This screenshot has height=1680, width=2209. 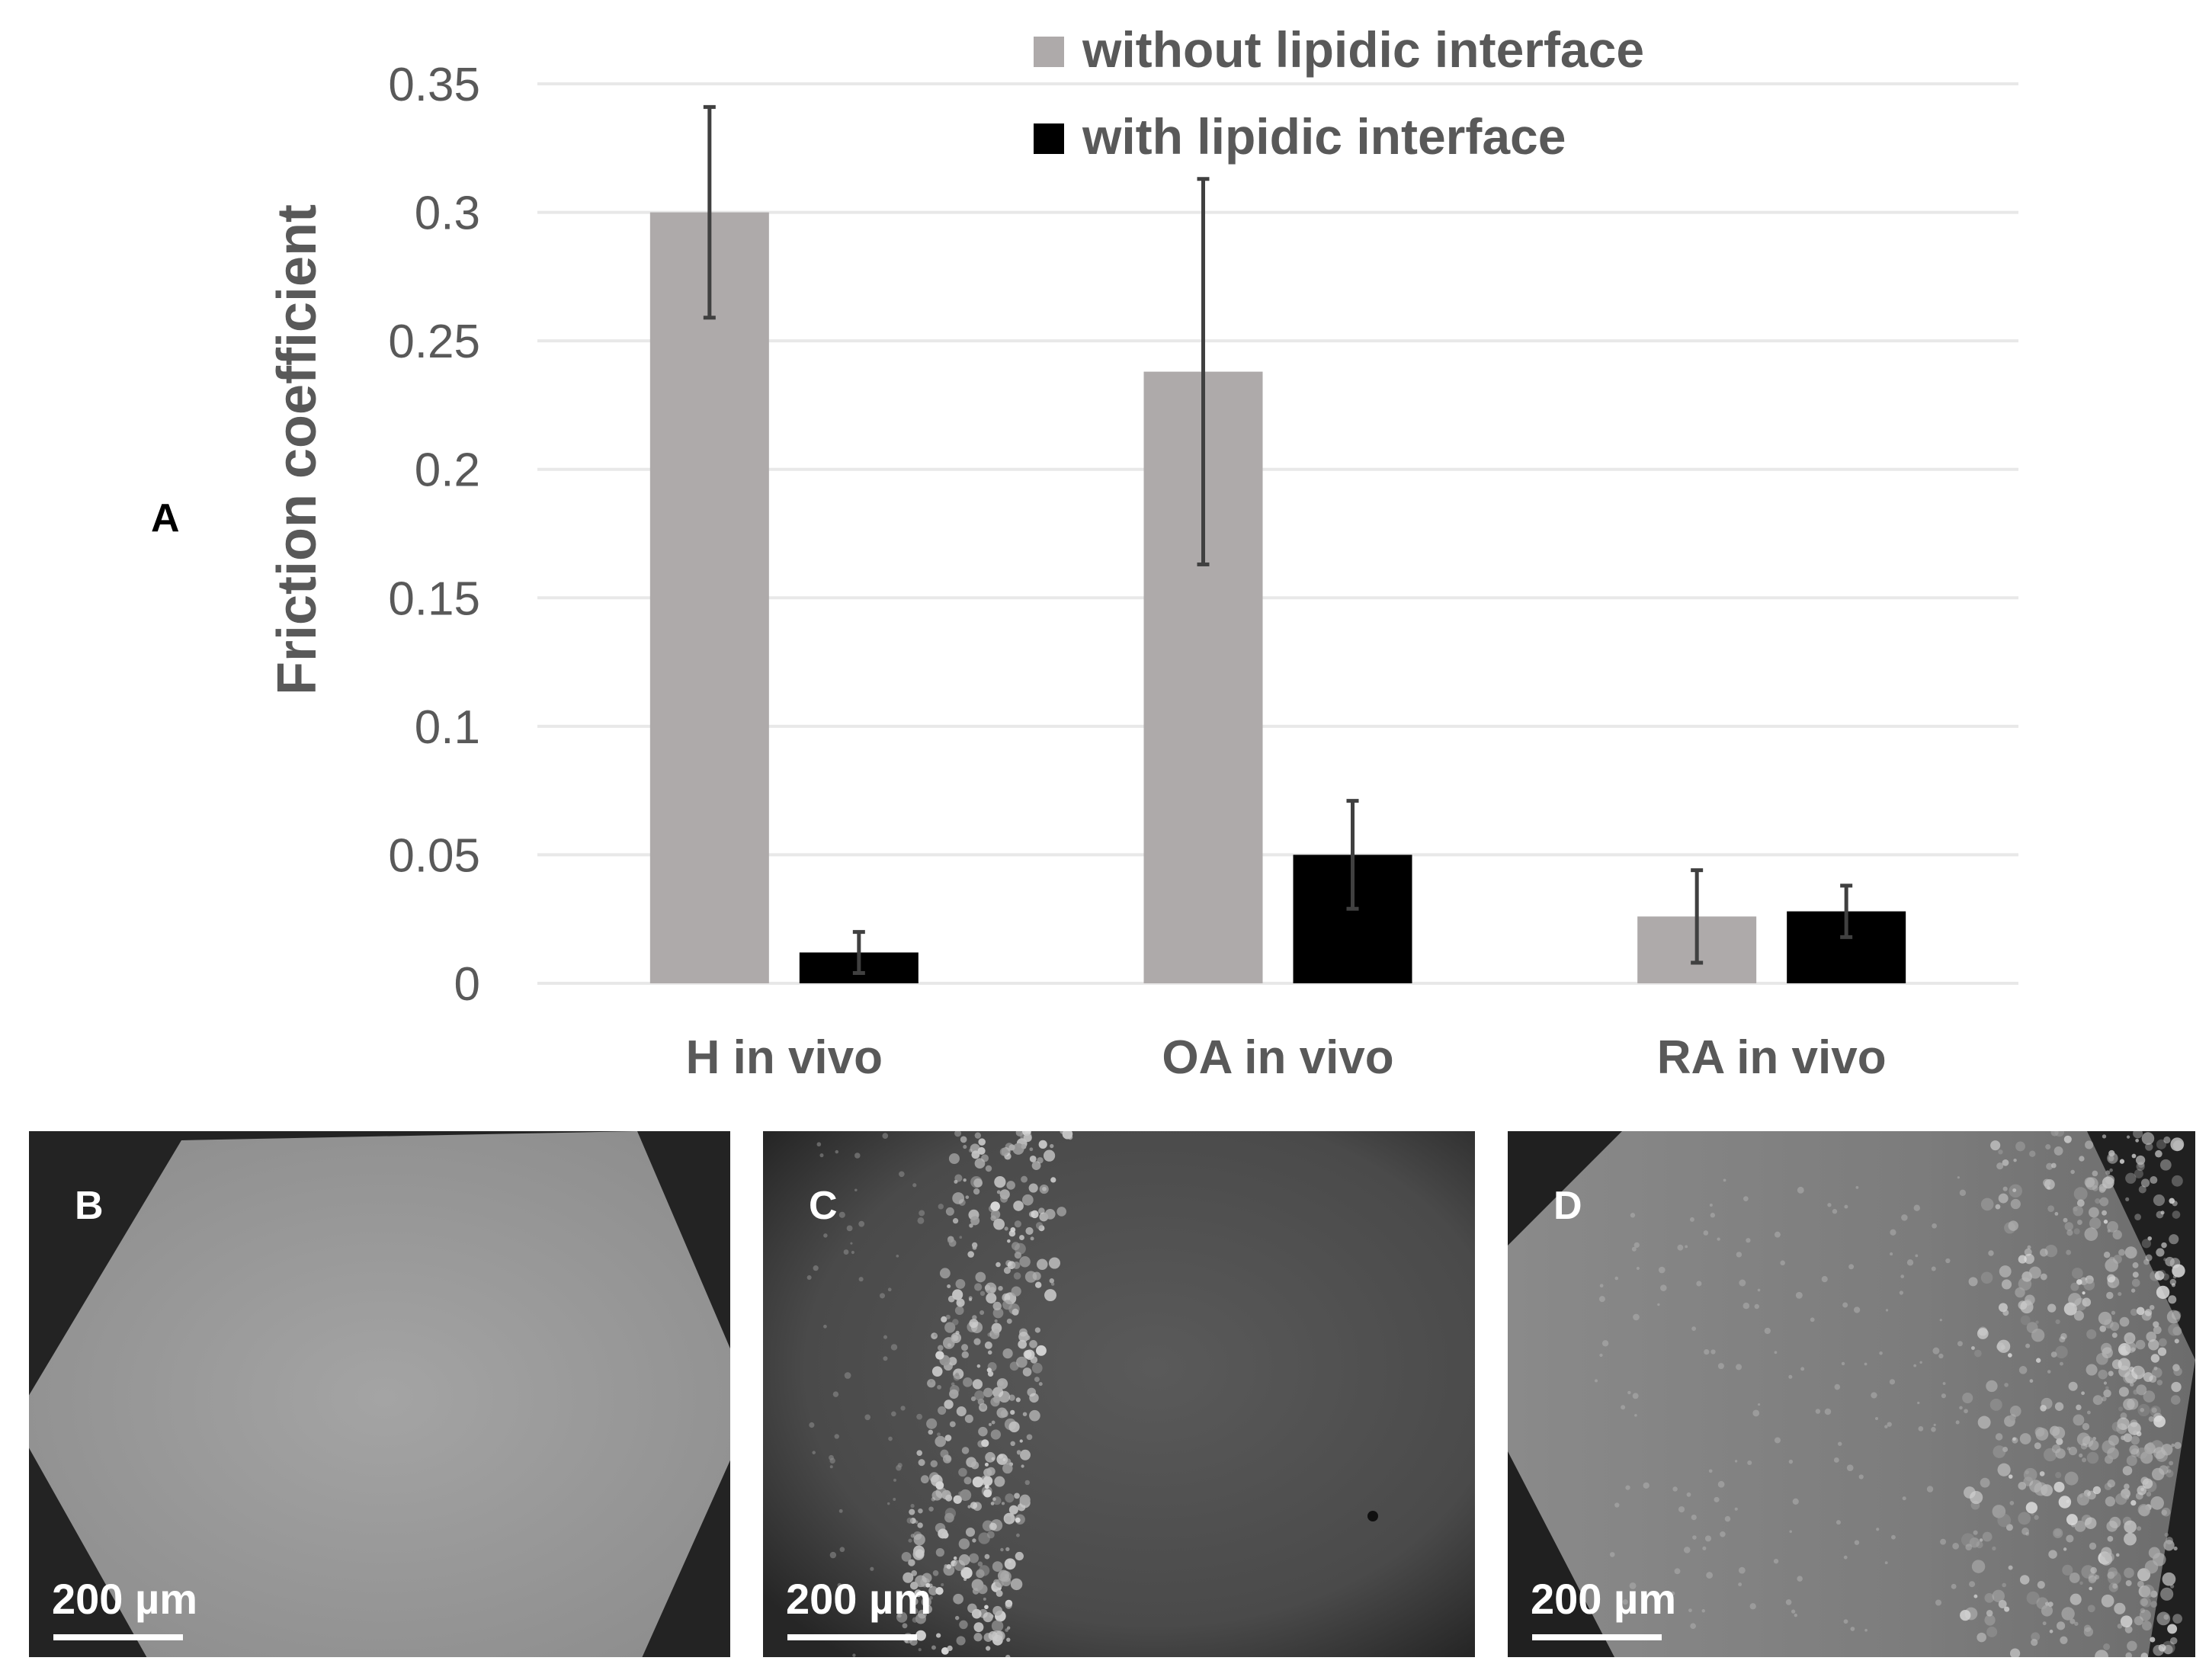 I want to click on x-tick-label: RA in vivo, so click(x=1772, y=1057).